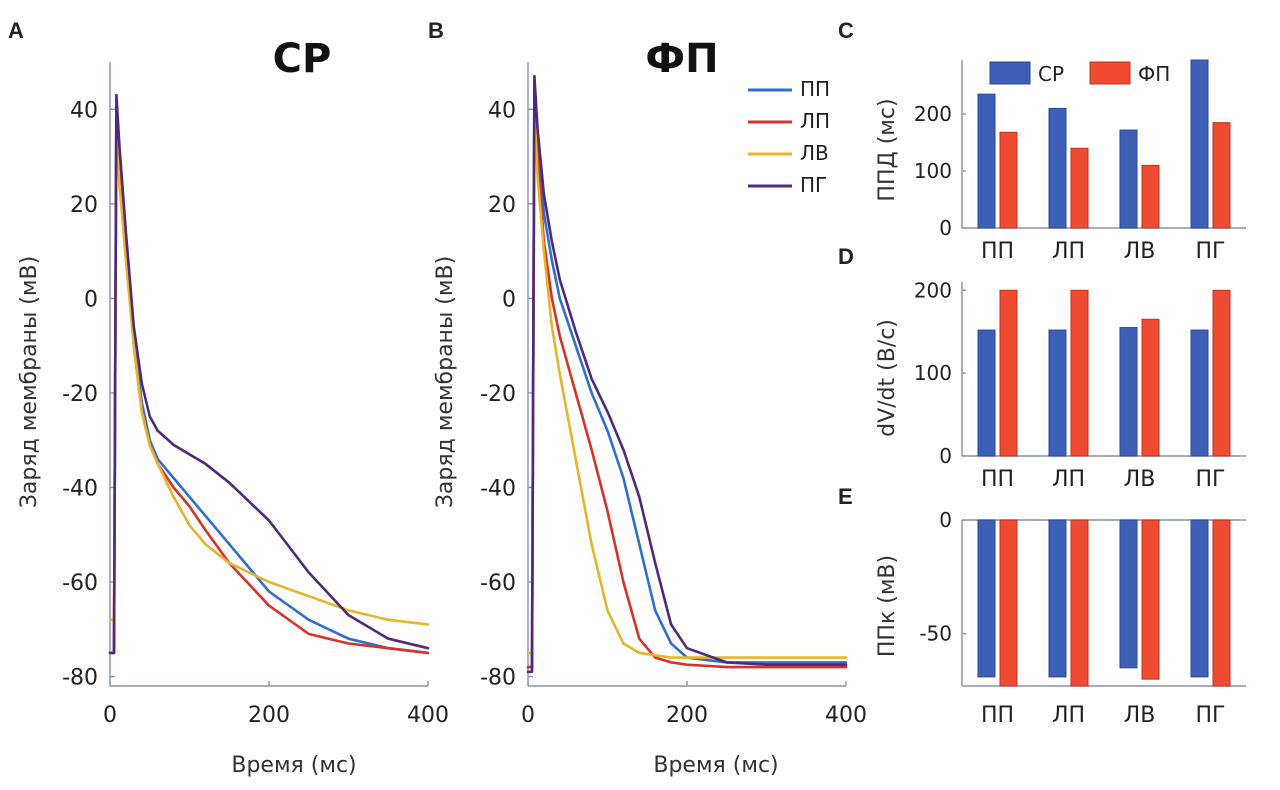 This screenshot has width=1280, height=790. Describe the element at coordinates (498, 394) in the screenshot. I see `y-tick-label: -20` at that location.